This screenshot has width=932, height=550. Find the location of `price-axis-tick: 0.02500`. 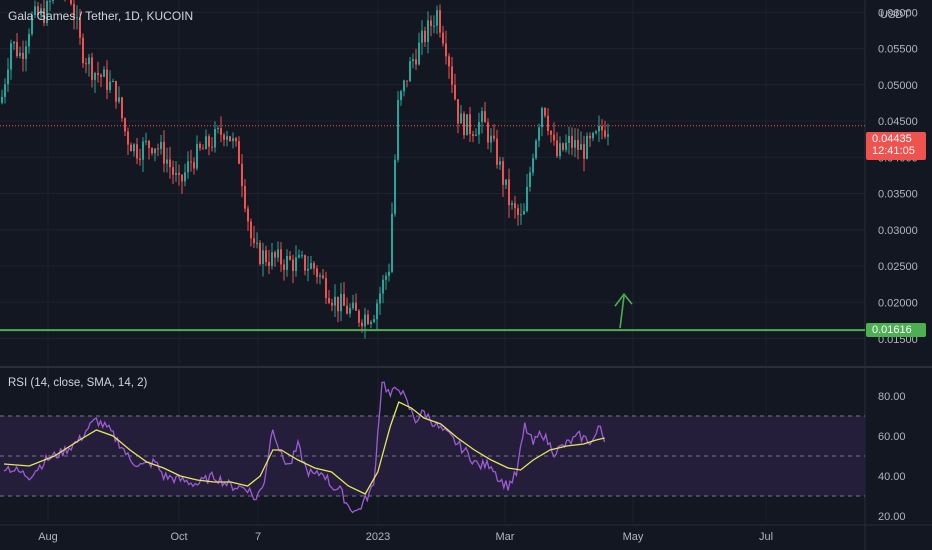

price-axis-tick: 0.02500 is located at coordinates (898, 267).